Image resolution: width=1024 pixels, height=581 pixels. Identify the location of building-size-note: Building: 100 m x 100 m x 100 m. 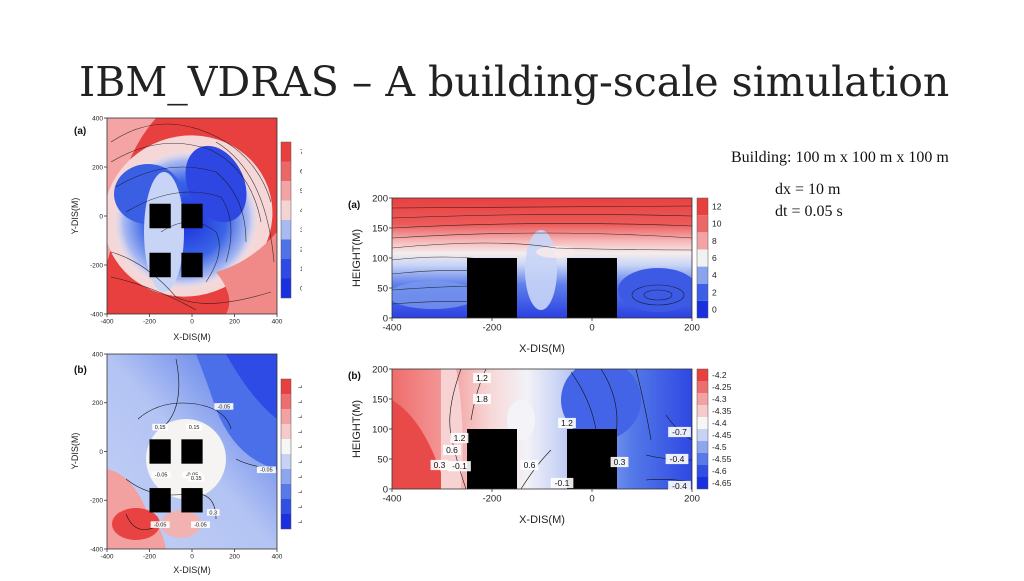
(840, 157).